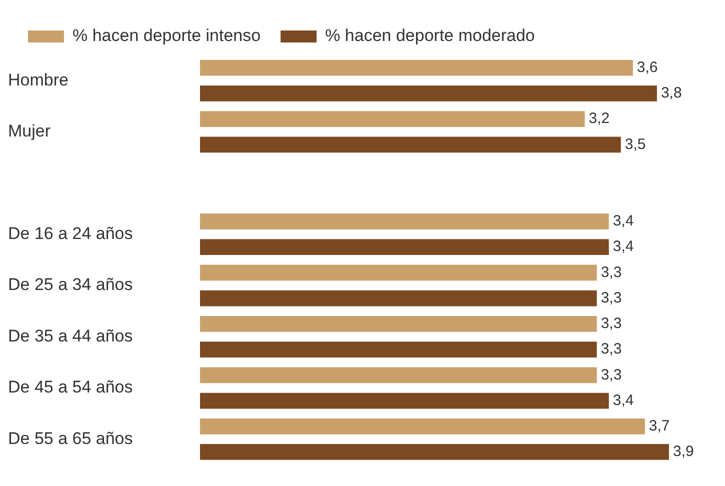 The width and height of the screenshot is (725, 486). What do you see at coordinates (70, 438) in the screenshot?
I see `y-tick-label: De 55 a 65 años` at bounding box center [70, 438].